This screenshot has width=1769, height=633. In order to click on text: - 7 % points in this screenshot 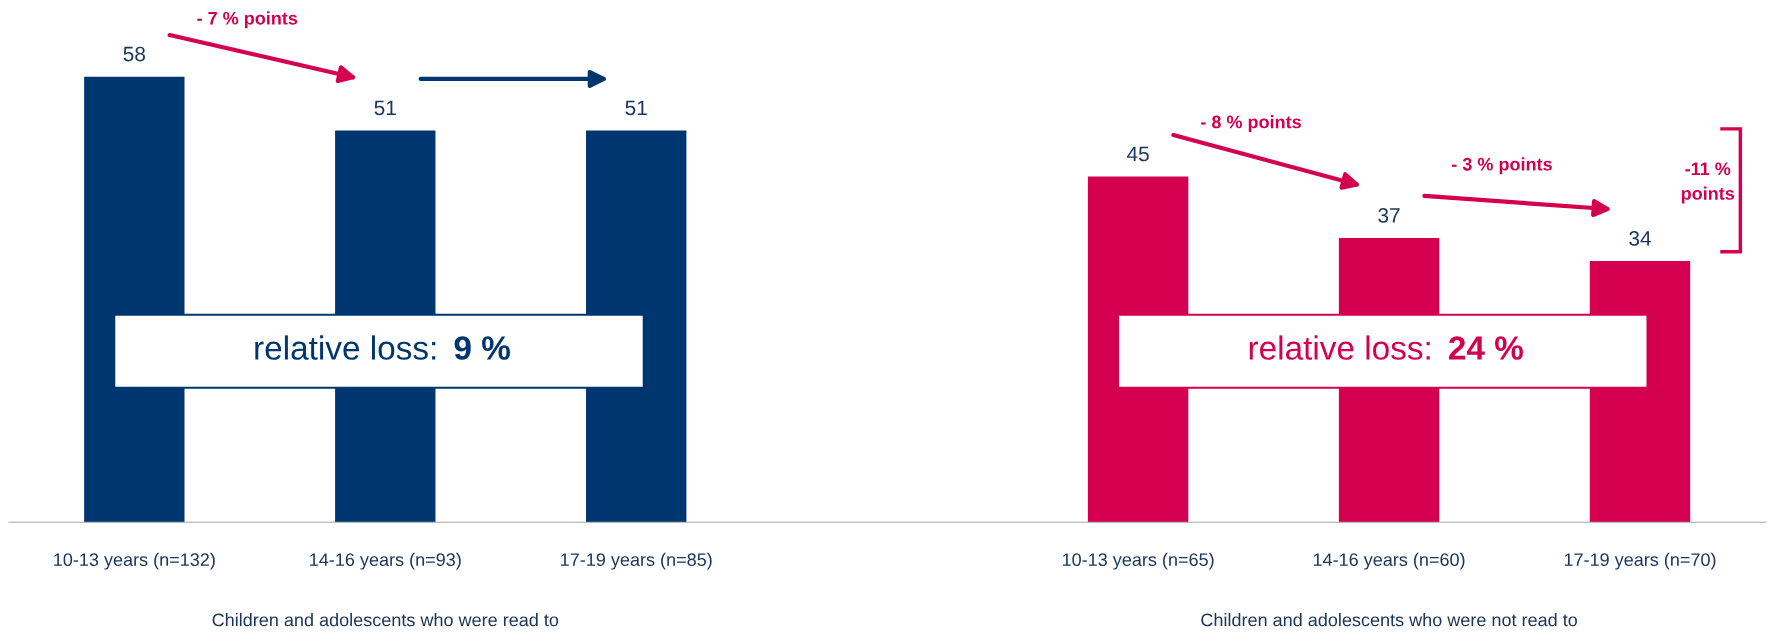, I will do `click(247, 20)`.